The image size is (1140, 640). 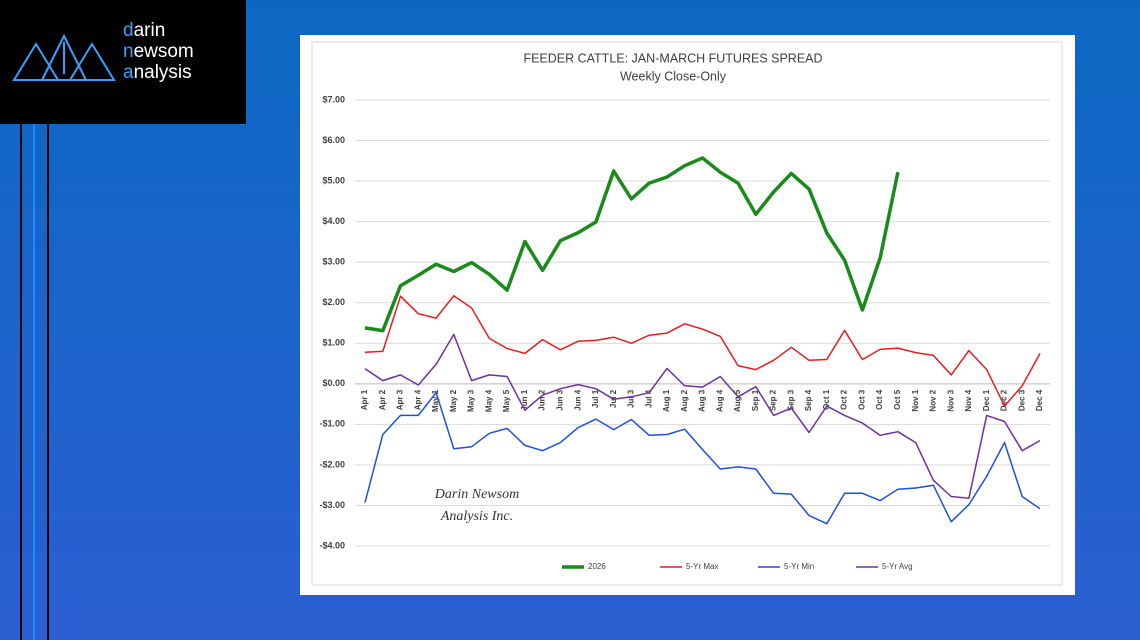 I want to click on x-tick-label: Dec 3, so click(x=1021, y=400).